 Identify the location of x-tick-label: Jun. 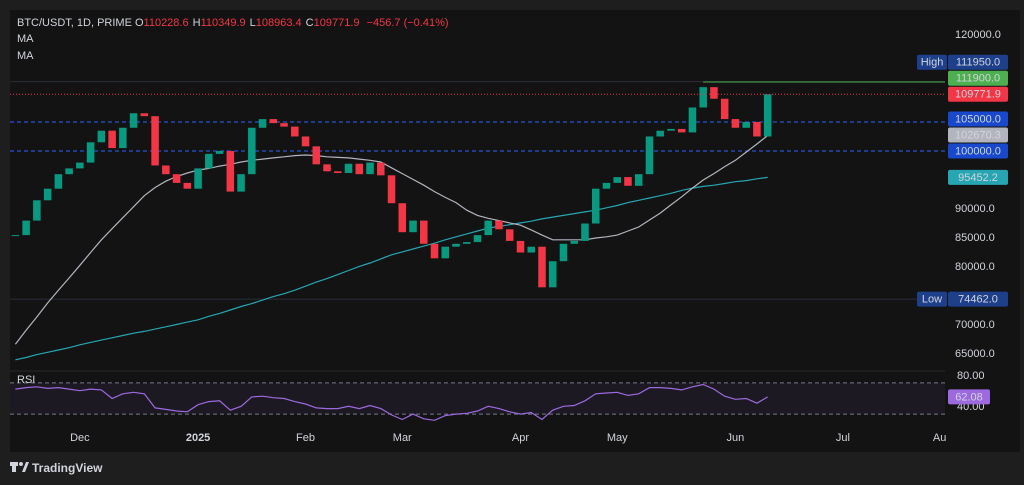
(736, 438).